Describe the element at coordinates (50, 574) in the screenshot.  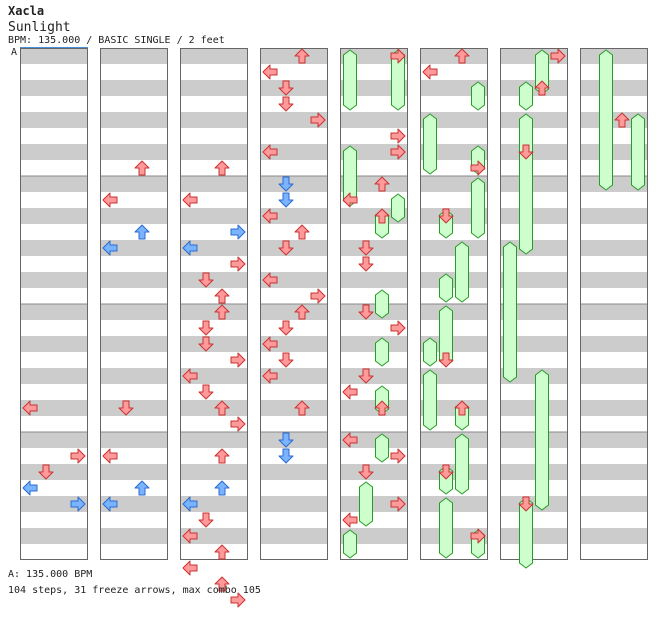
I see `bpm-summary: A: 135.000 BPM` at that location.